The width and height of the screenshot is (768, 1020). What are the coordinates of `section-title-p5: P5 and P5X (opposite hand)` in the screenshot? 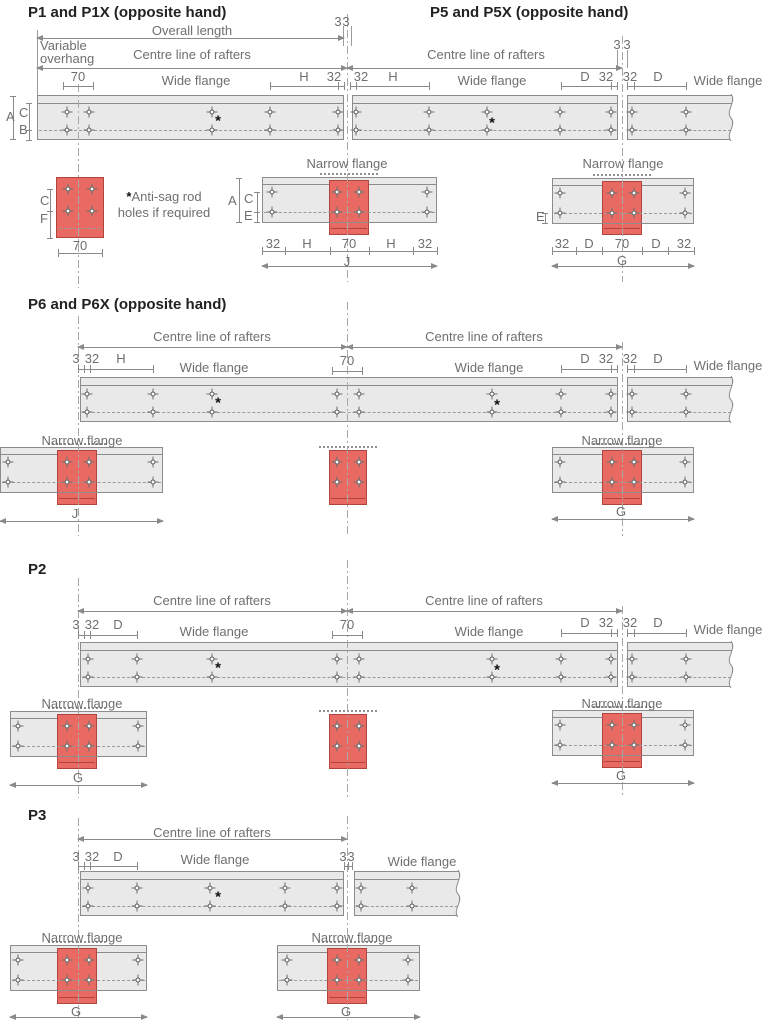 It's located at (529, 12).